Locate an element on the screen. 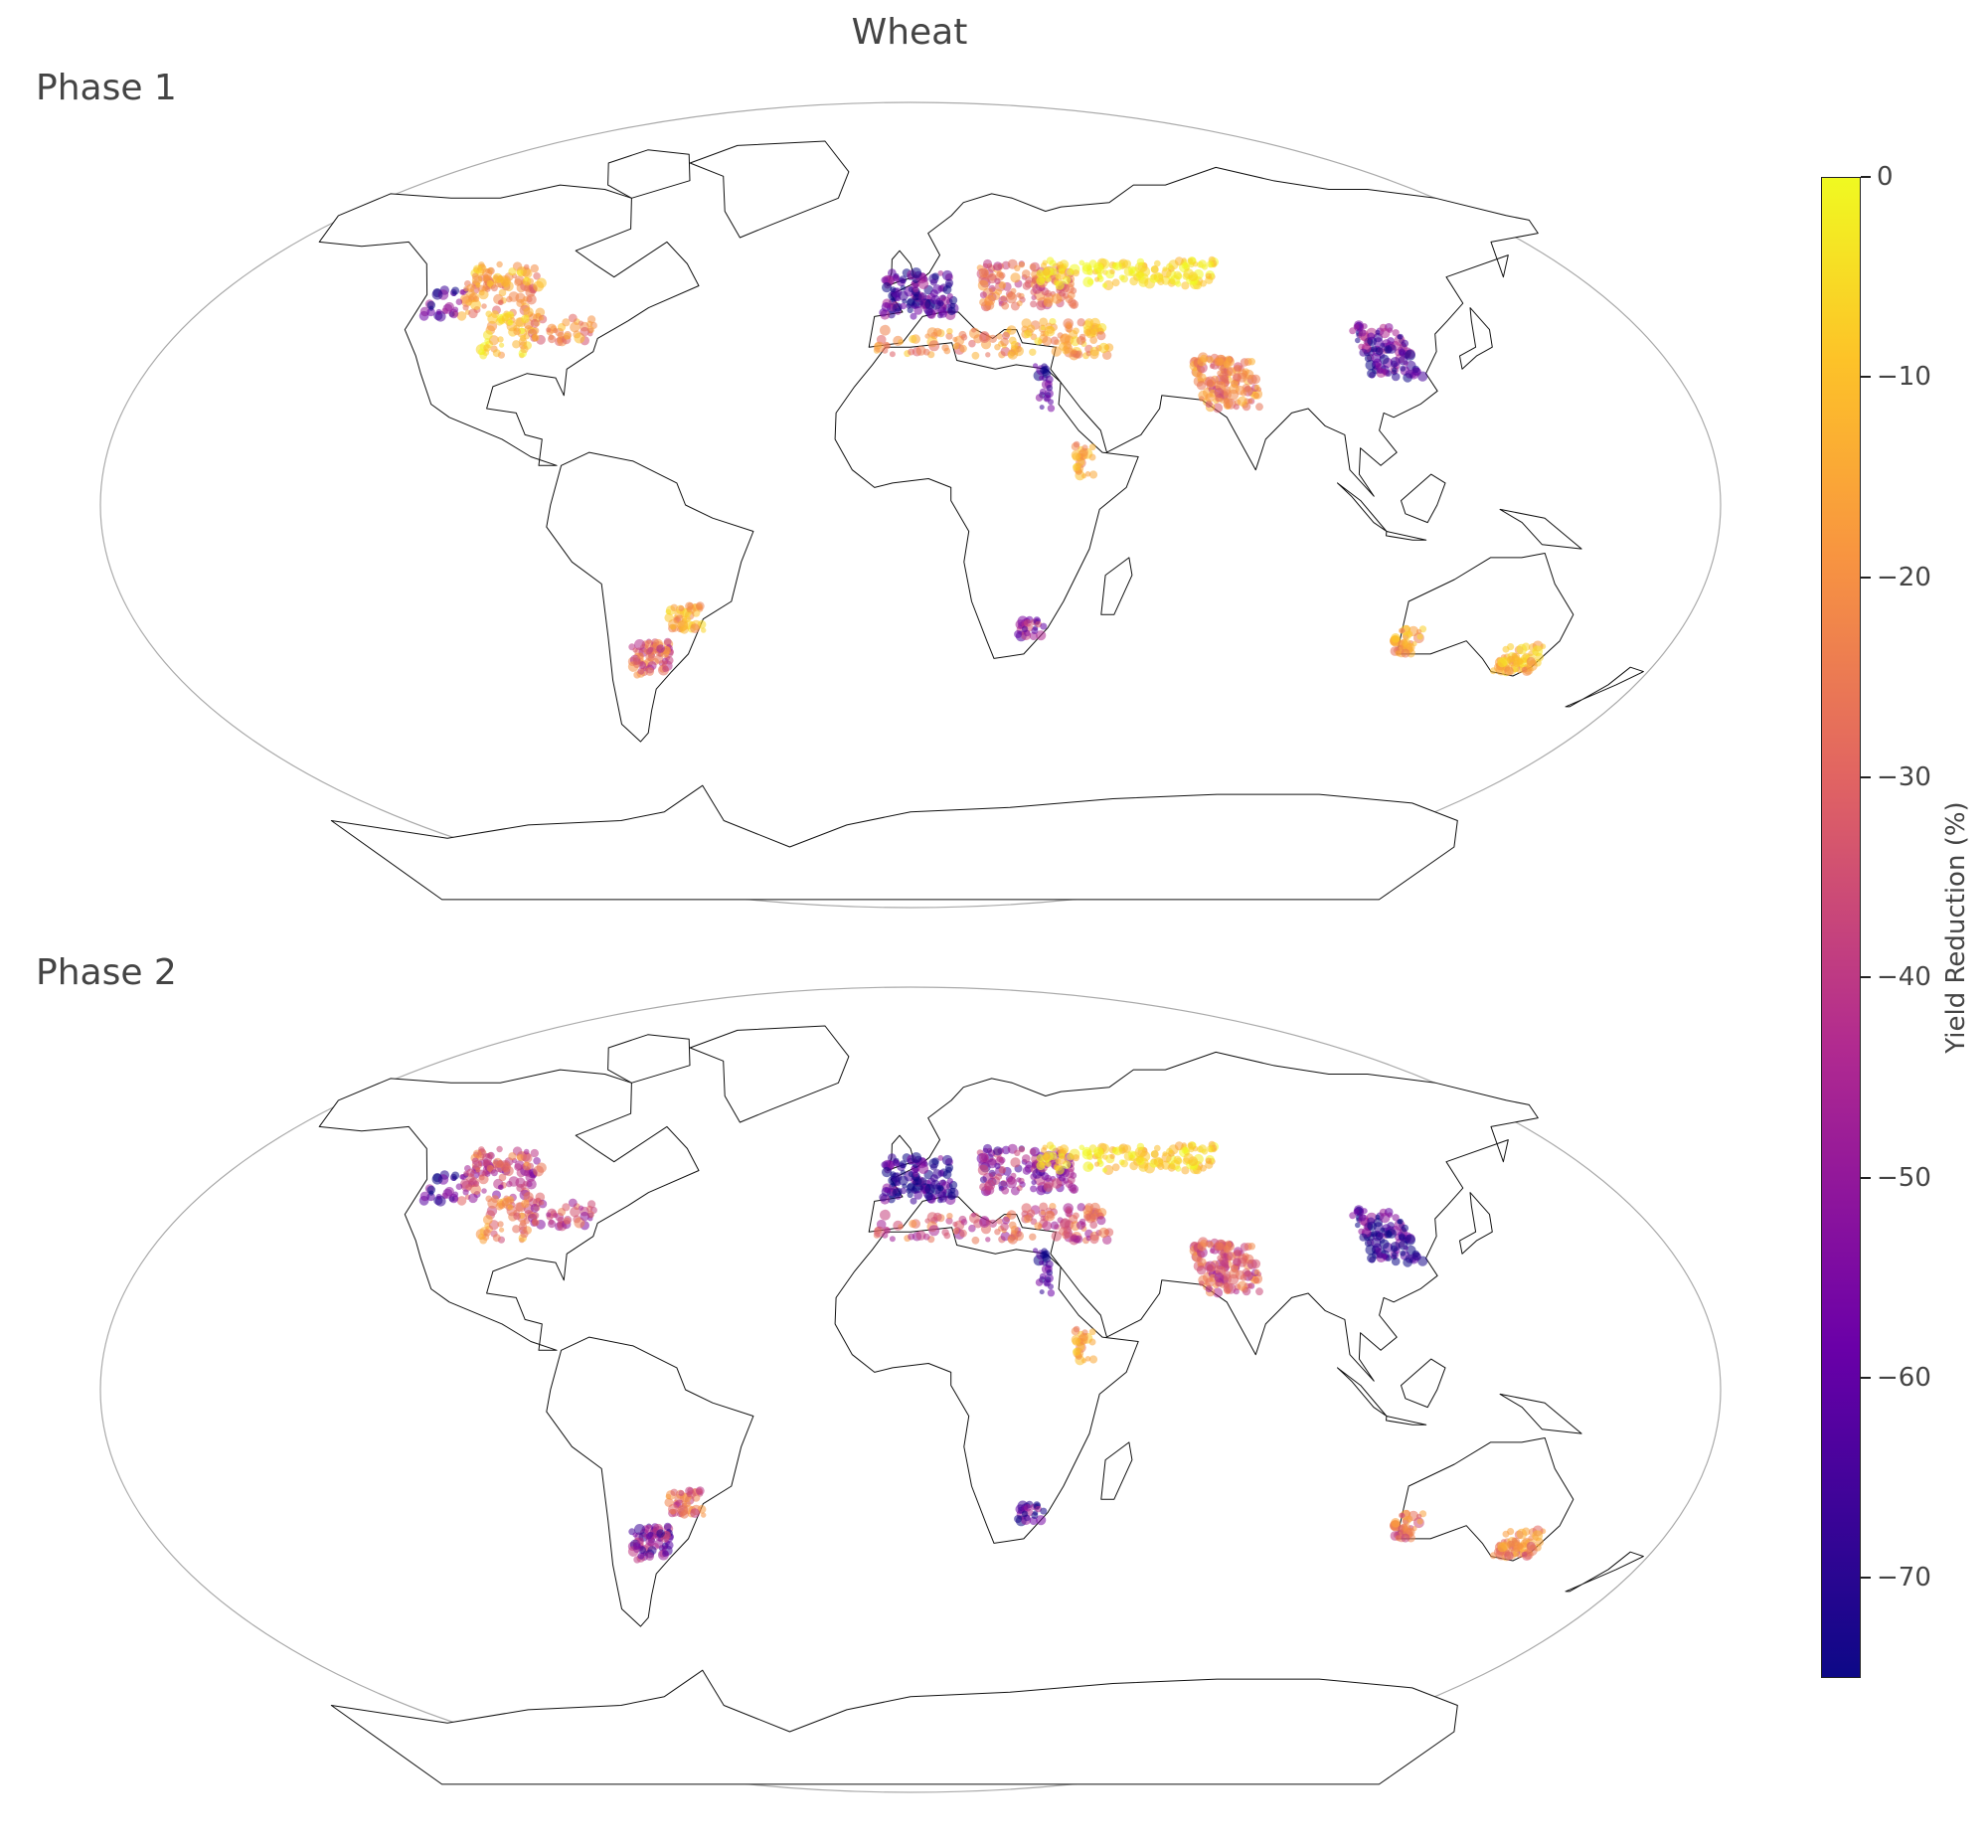 The width and height of the screenshot is (1988, 1848). yield-points is located at coordinates (982, 467).